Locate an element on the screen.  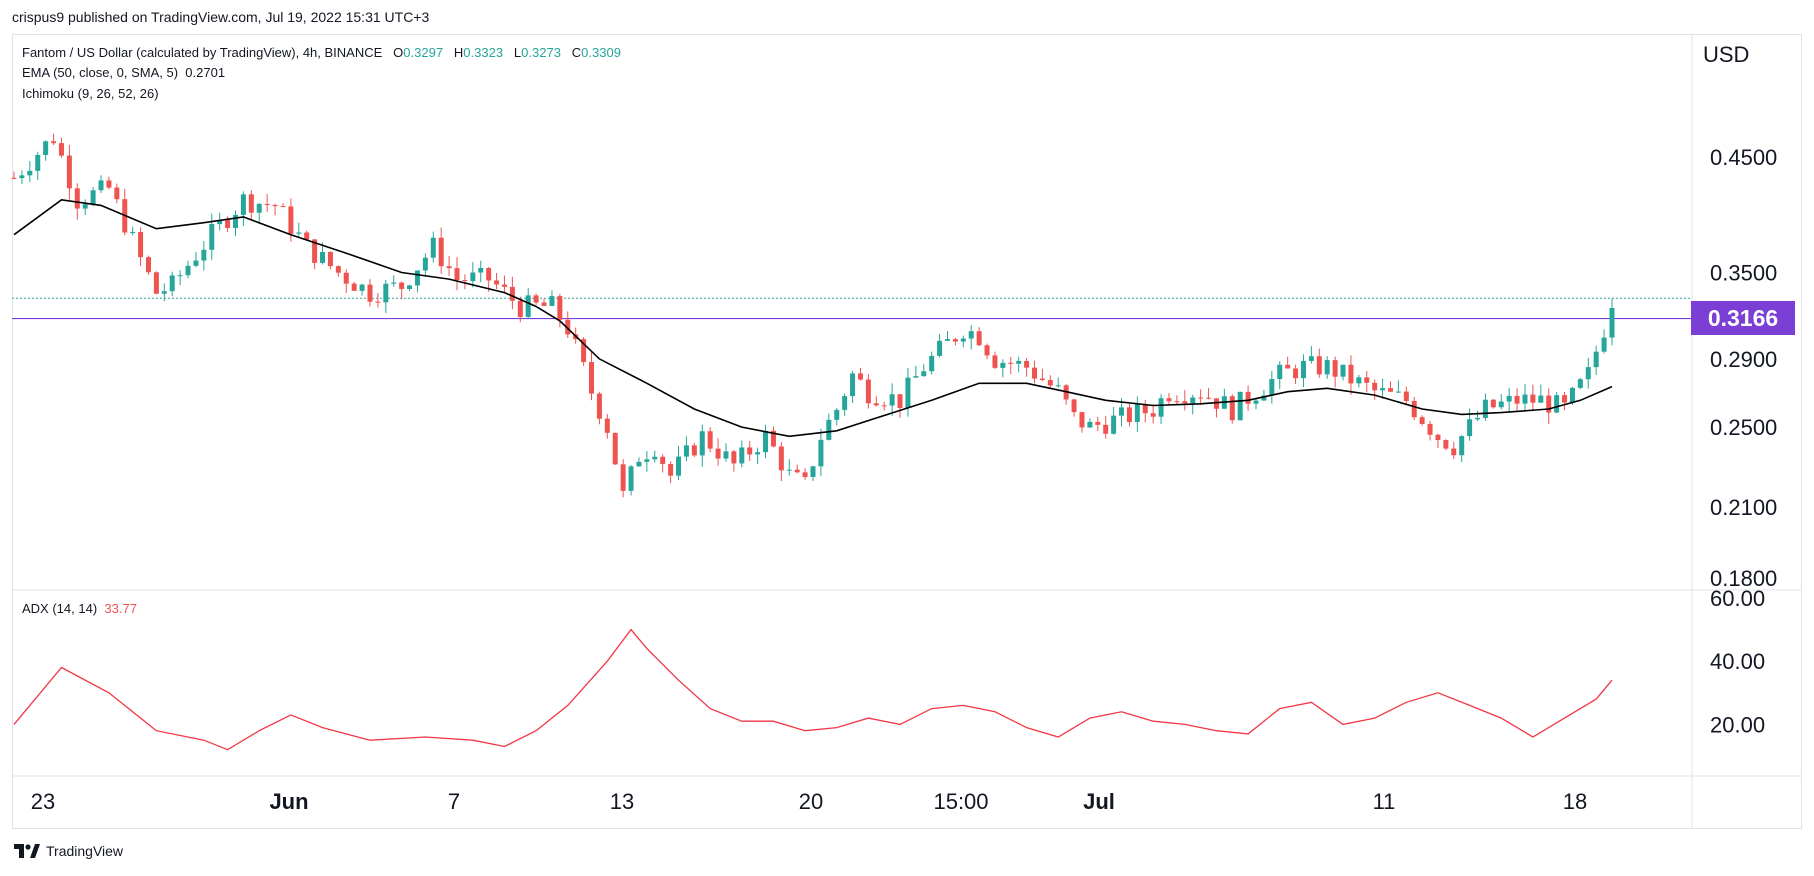
tradingview-brand: TradingView is located at coordinates (68, 851).